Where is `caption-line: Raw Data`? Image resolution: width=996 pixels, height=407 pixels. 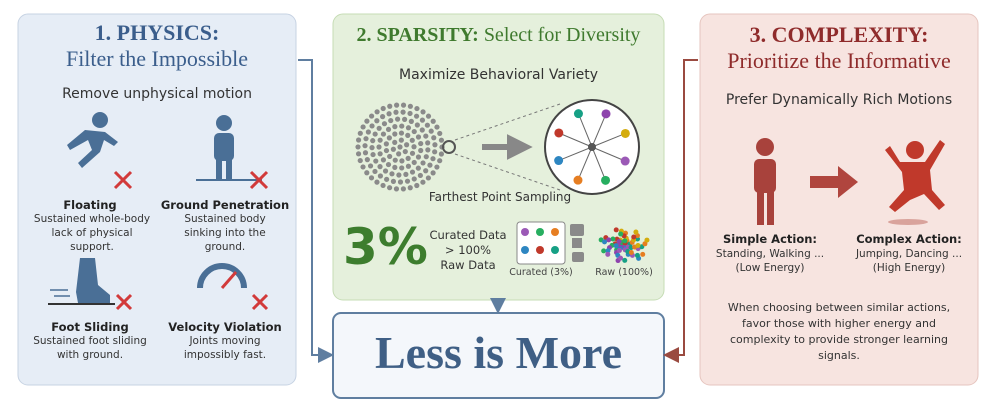 caption-line: Raw Data is located at coordinates (468, 265).